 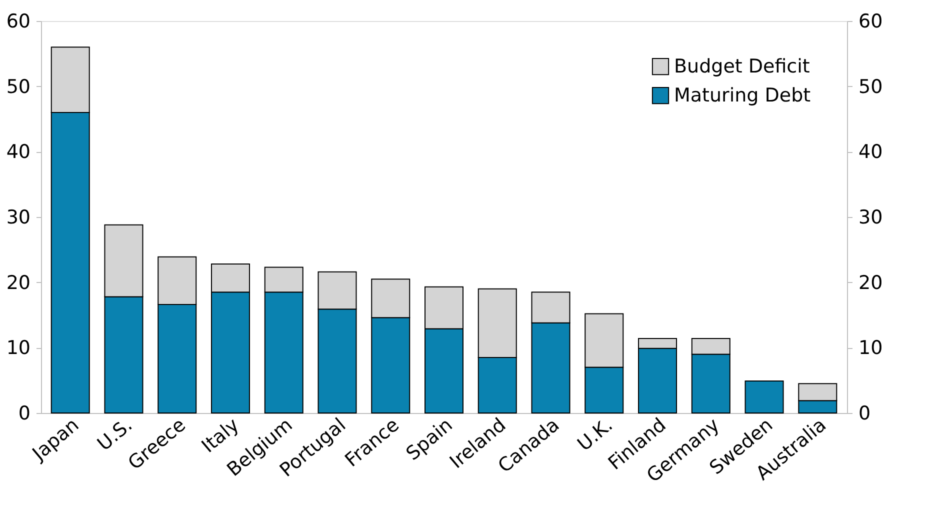 What do you see at coordinates (742, 67) in the screenshot?
I see `legend-label: Budget Deficit` at bounding box center [742, 67].